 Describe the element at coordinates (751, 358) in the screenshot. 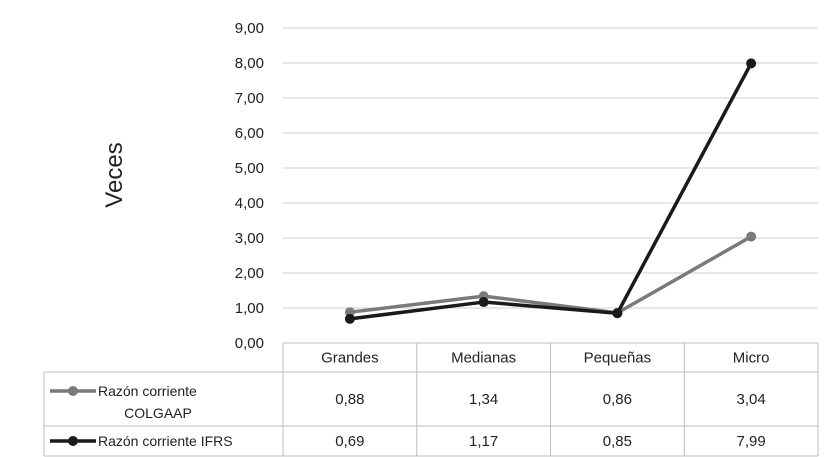

I see `category-label: Micro` at that location.